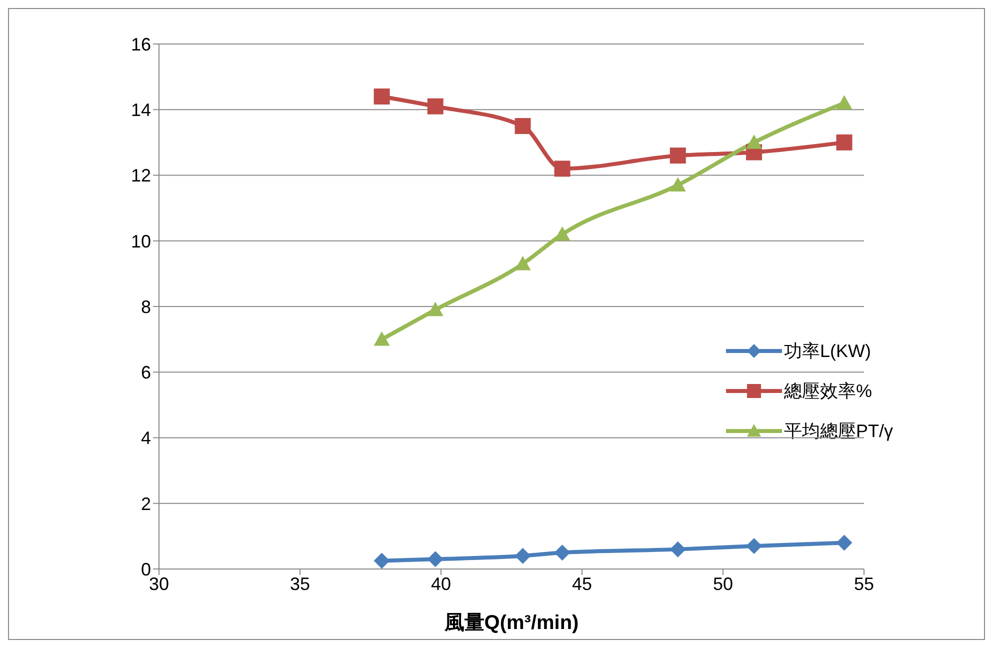 The height and width of the screenshot is (646, 988). What do you see at coordinates (723, 584) in the screenshot?
I see `x-tick-label: 50` at bounding box center [723, 584].